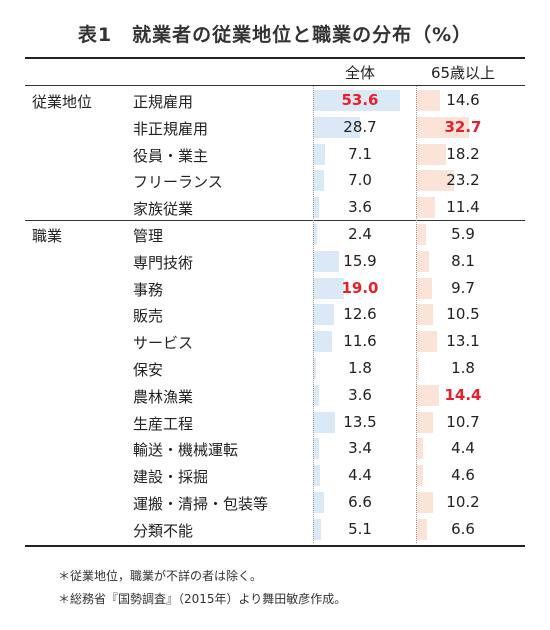 Image resolution: width=550 pixels, height=630 pixels. What do you see at coordinates (178, 182) in the screenshot?
I see `row-label: フリーランス` at bounding box center [178, 182].